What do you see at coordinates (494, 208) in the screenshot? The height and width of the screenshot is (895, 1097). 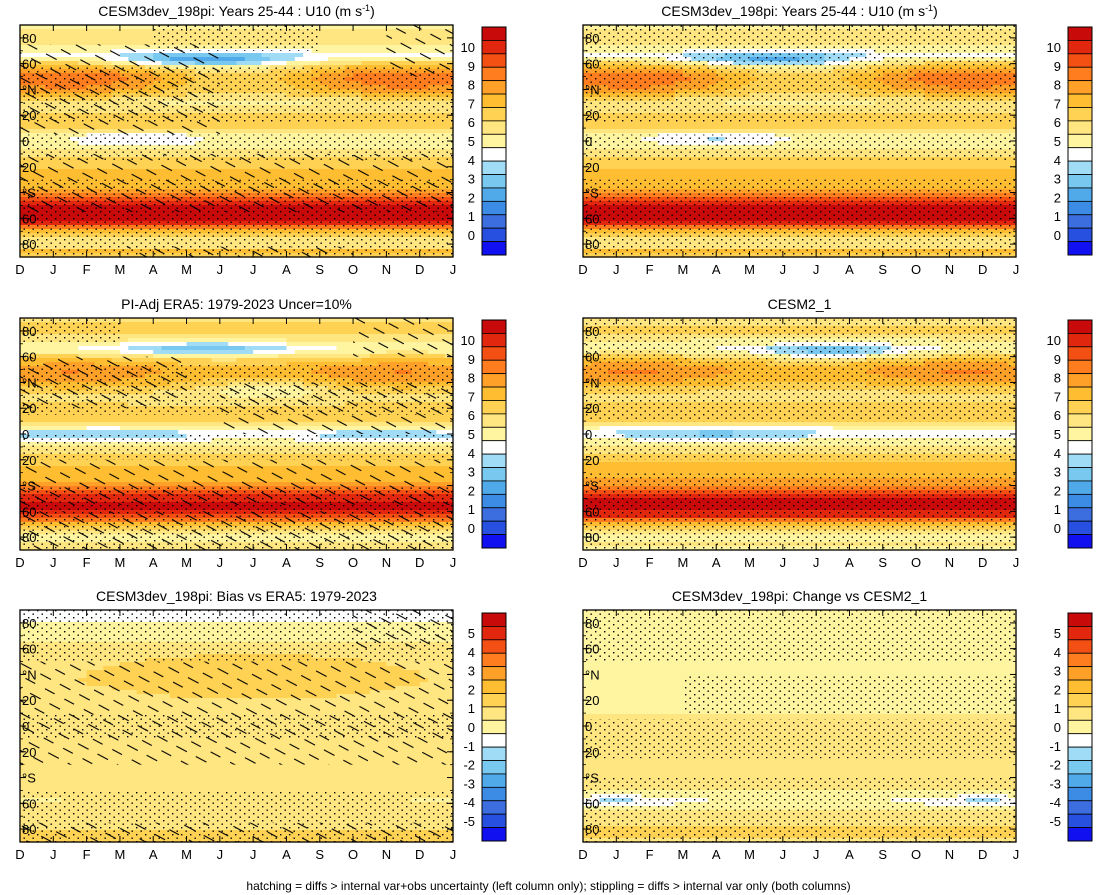 I see `colorbar-swatch` at bounding box center [494, 208].